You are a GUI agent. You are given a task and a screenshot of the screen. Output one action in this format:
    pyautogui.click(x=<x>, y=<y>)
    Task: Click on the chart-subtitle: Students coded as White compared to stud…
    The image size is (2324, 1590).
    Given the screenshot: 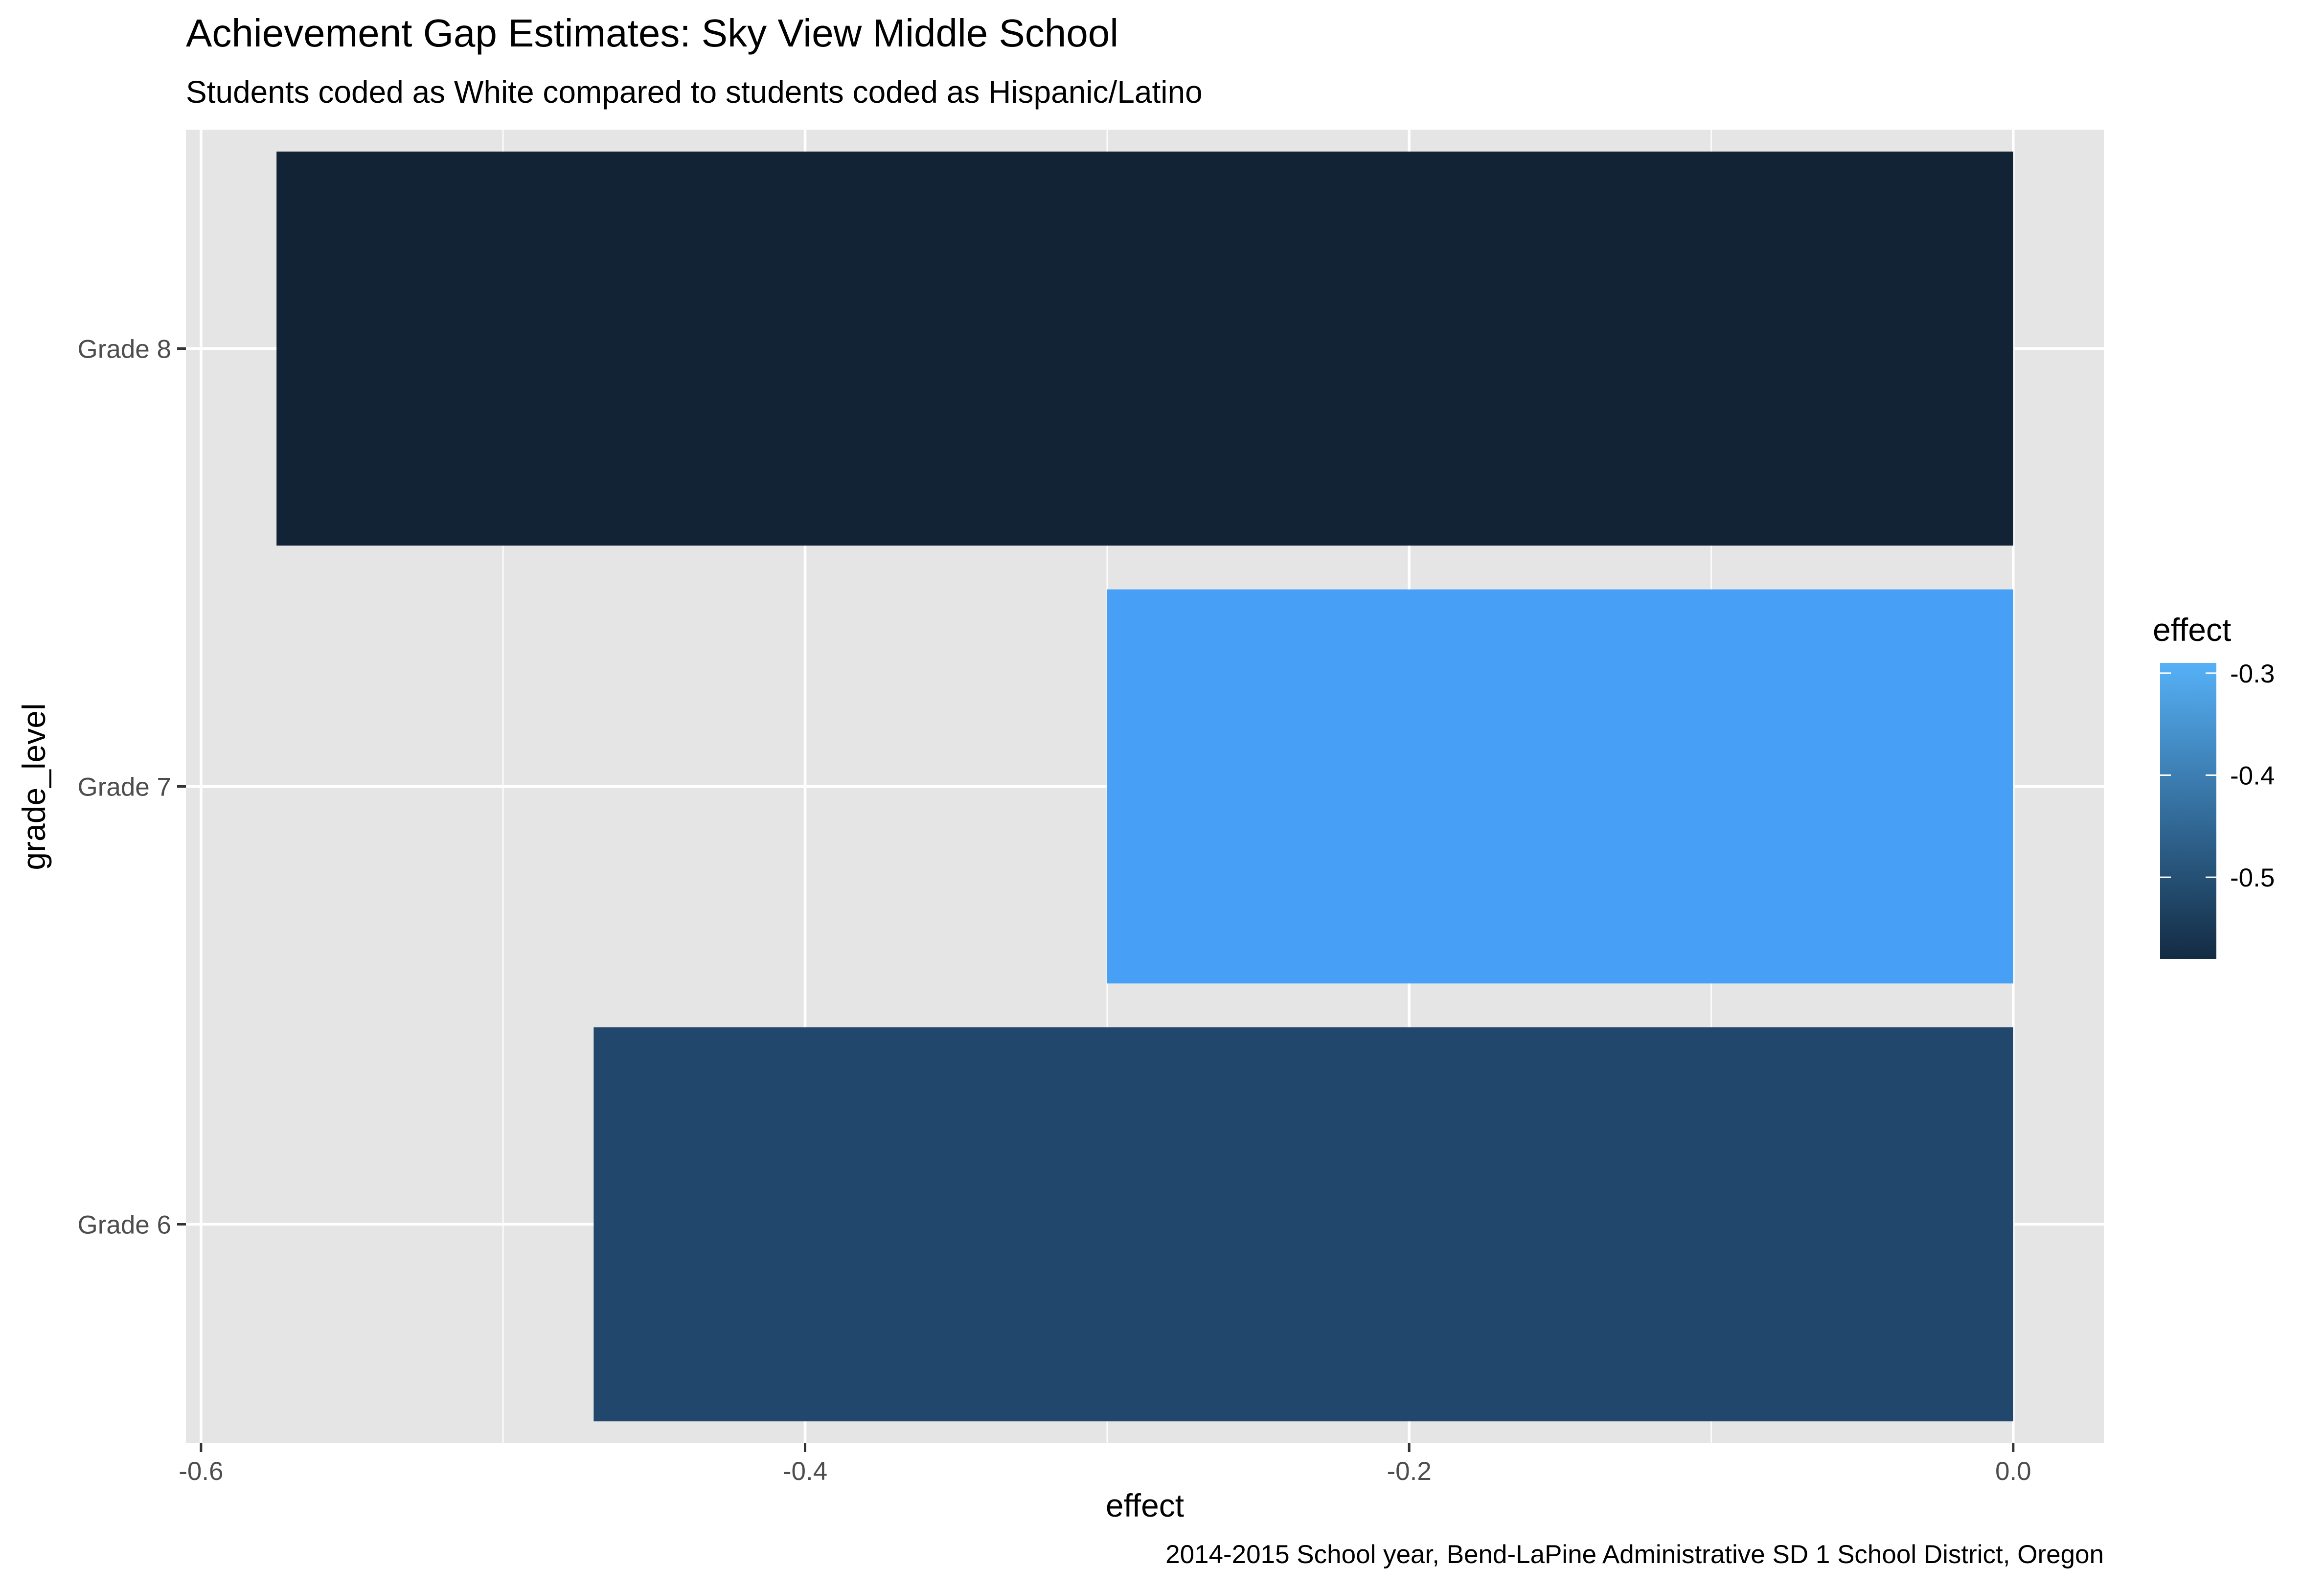 What is the action you would take?
    pyautogui.click(x=695, y=92)
    